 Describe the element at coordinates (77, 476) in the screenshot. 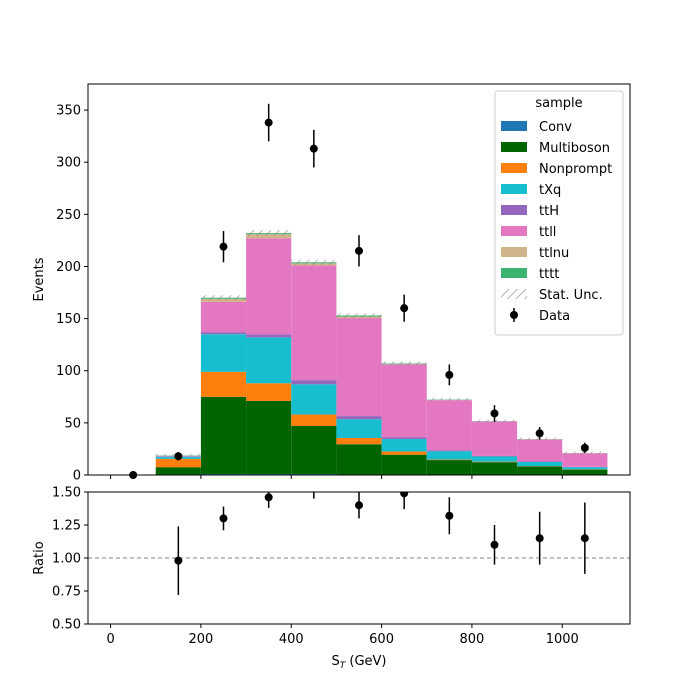

I see `y-tick-label: 0` at that location.